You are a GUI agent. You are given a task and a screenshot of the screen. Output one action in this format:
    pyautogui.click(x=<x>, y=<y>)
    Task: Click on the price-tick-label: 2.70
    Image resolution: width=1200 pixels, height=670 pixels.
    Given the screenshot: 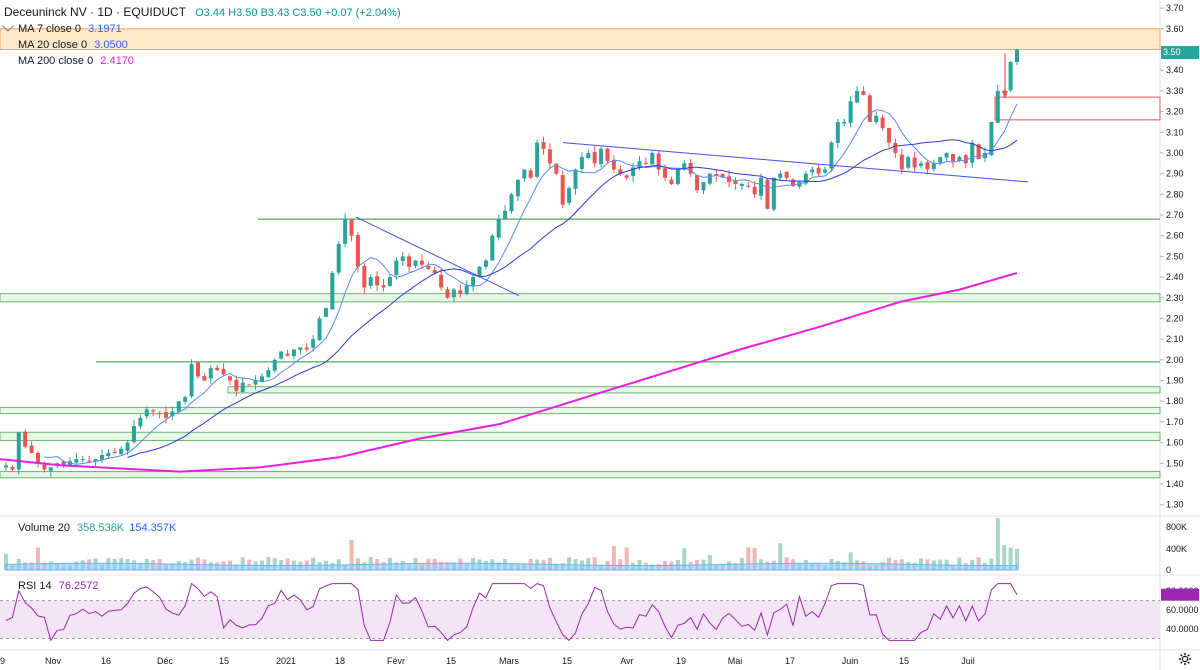 What is the action you would take?
    pyautogui.click(x=1175, y=215)
    